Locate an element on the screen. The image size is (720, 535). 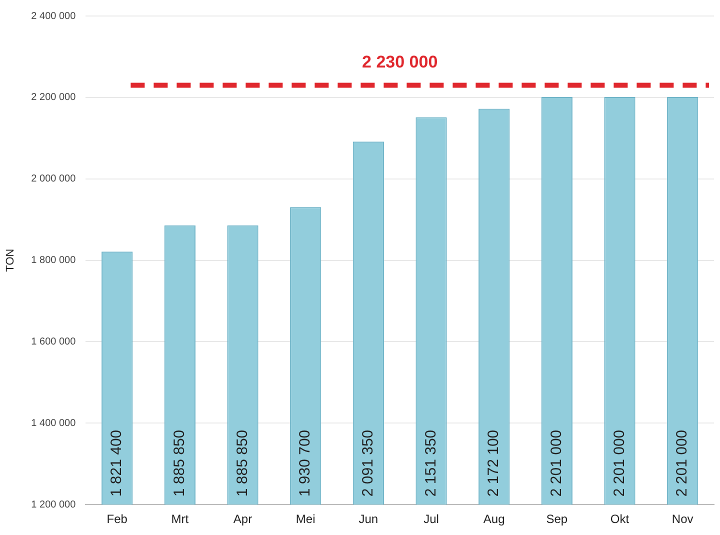
x-tick-label: Okt is located at coordinates (620, 519).